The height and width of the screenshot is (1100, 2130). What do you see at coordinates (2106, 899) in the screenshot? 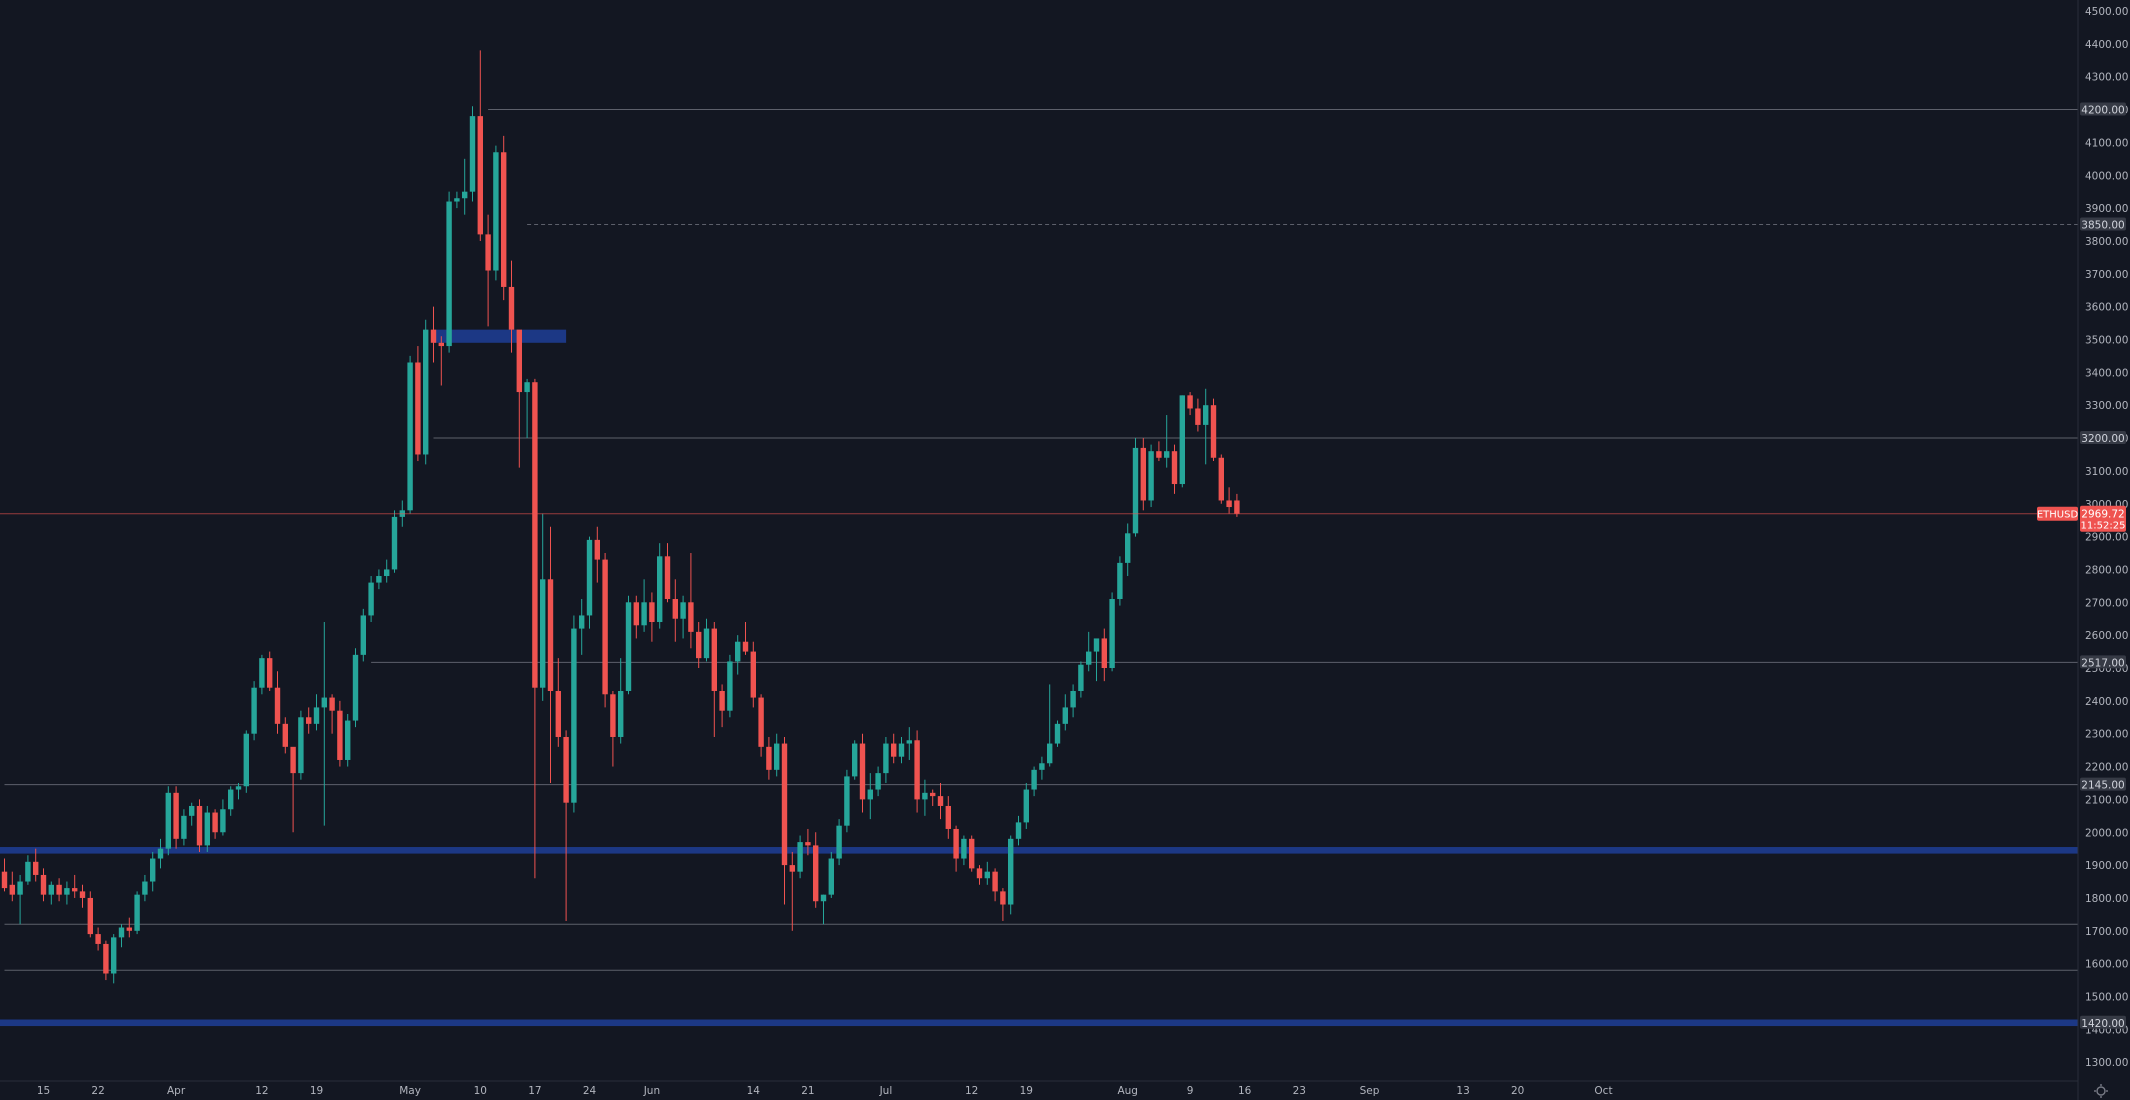
I see `price-tick-label: 1800.00` at bounding box center [2106, 899].